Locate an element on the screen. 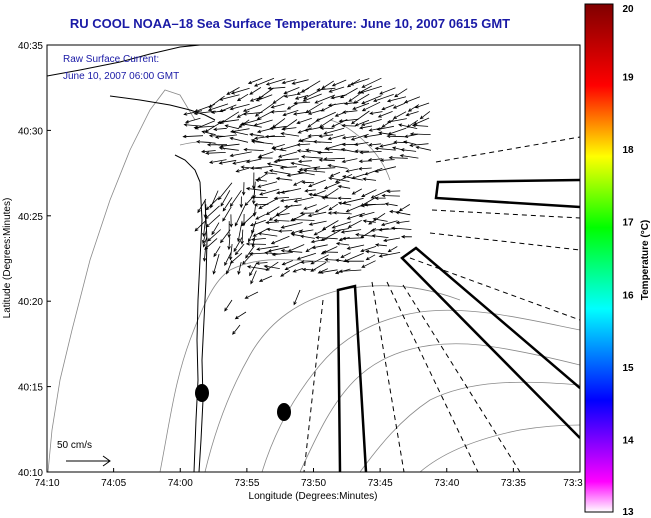  scale-label: 50 cm/s is located at coordinates (74, 445).